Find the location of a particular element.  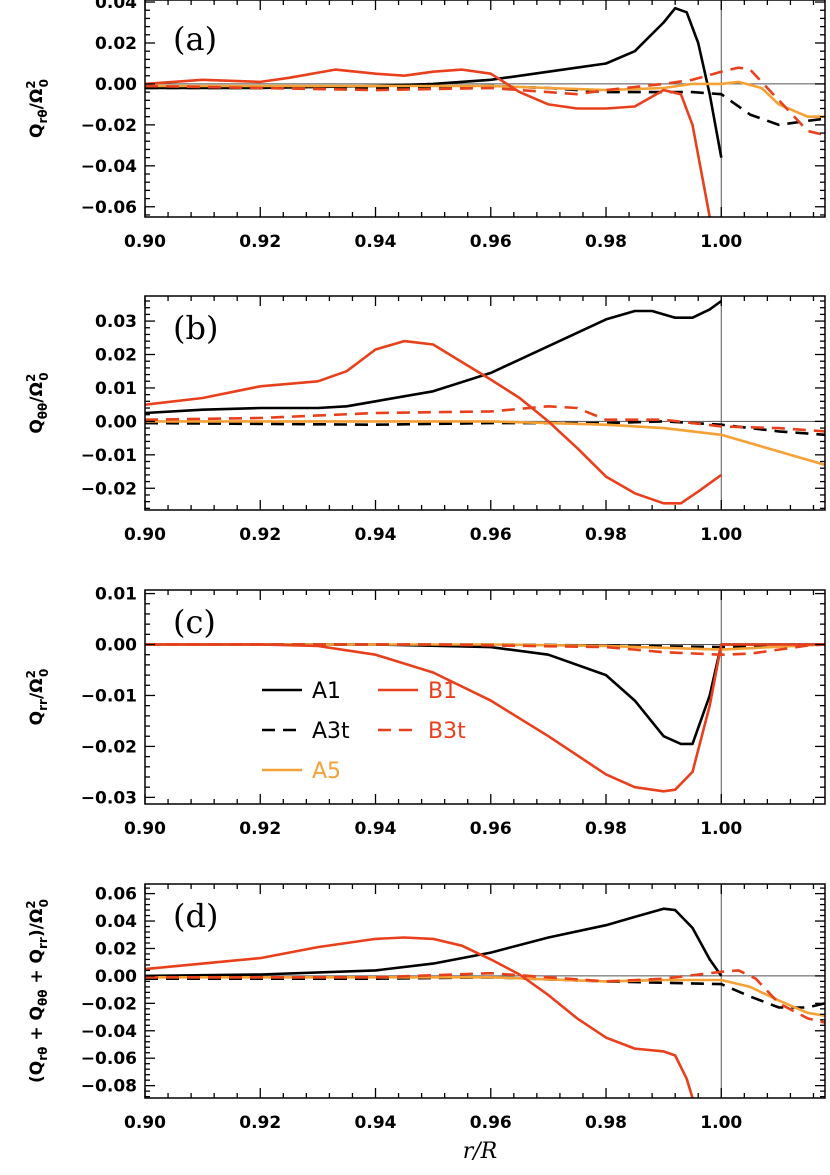

y-tick-label: 0.06 is located at coordinates (116, 895).